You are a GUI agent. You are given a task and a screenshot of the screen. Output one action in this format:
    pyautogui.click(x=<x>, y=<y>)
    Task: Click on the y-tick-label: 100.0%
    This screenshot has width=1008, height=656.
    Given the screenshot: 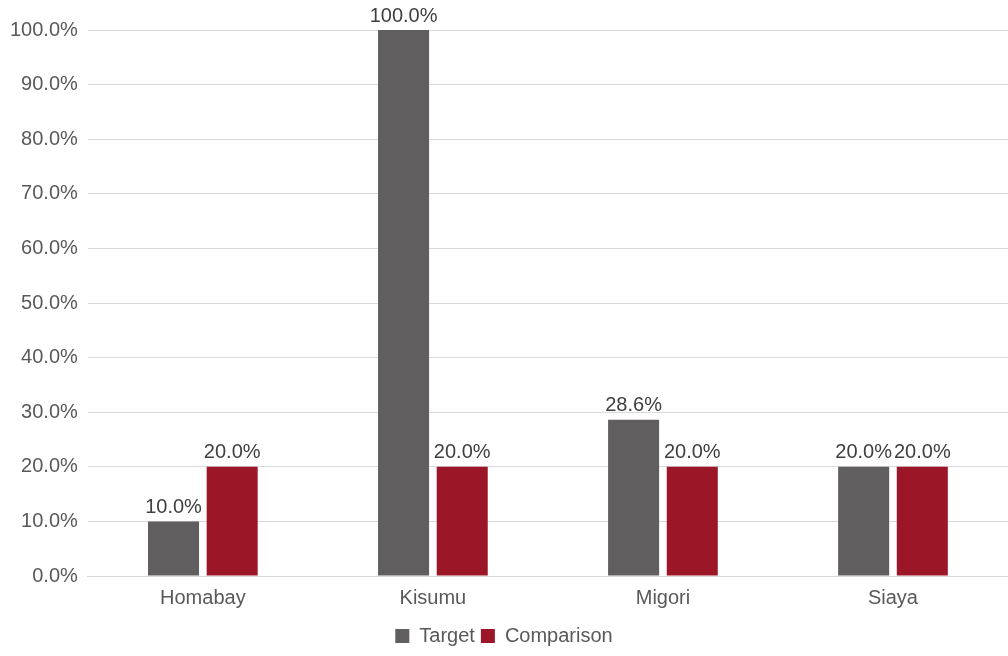 What is the action you would take?
    pyautogui.click(x=44, y=28)
    